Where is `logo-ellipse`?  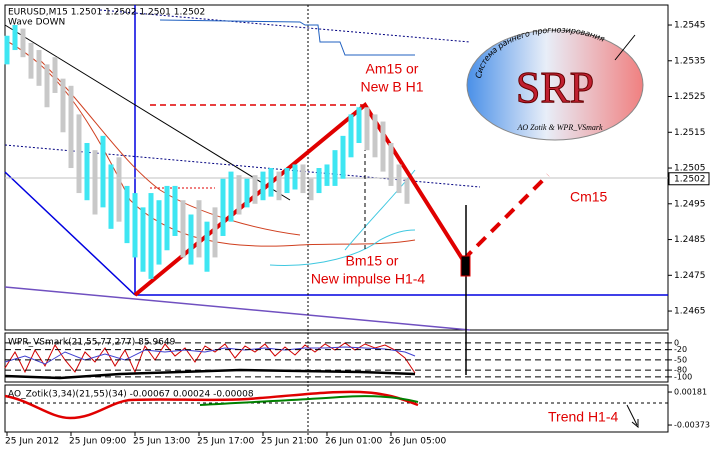
logo-ellipse is located at coordinates (555, 85).